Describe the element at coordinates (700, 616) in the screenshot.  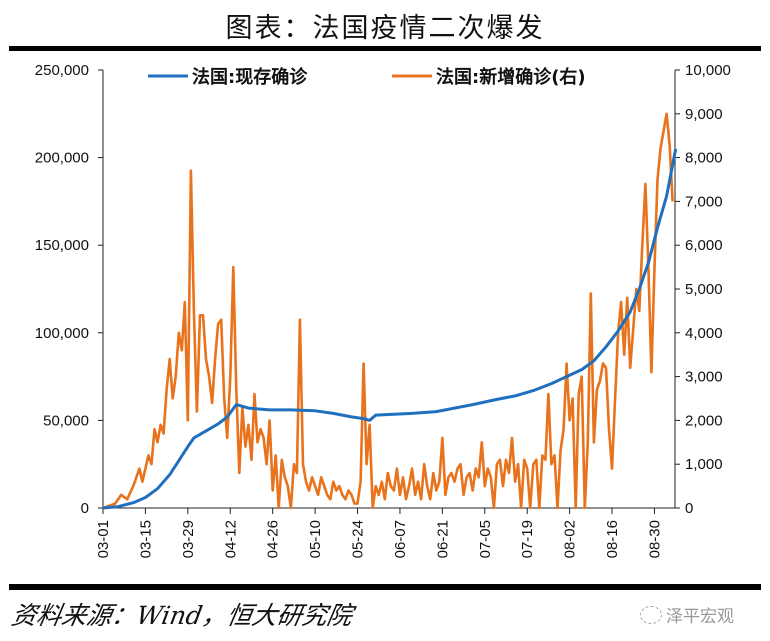
I see `watermark-text: 泽平宏观` at that location.